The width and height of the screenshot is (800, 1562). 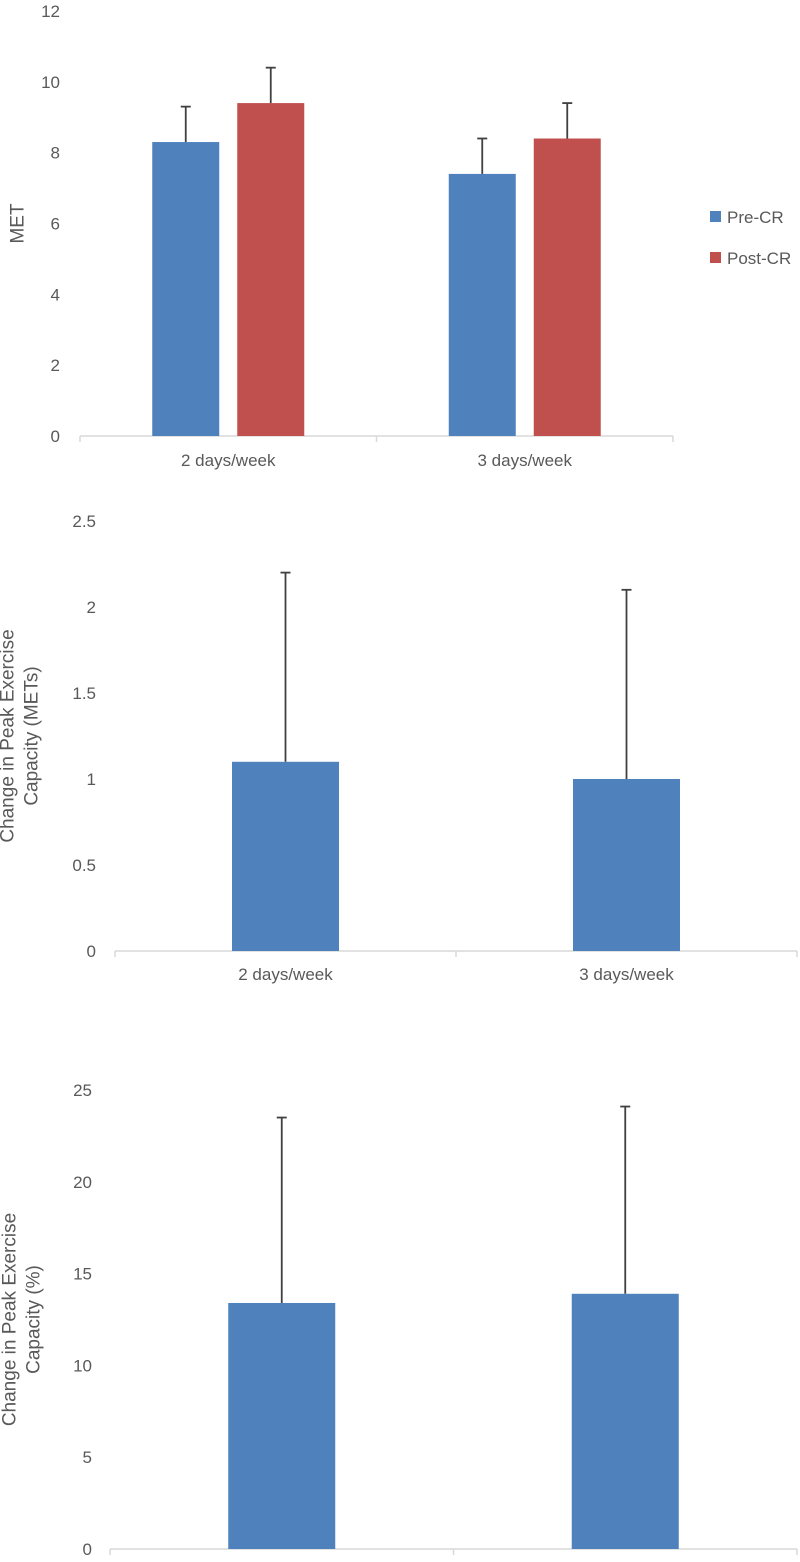 What do you see at coordinates (50, 11) in the screenshot?
I see `y-tick-label: 12` at bounding box center [50, 11].